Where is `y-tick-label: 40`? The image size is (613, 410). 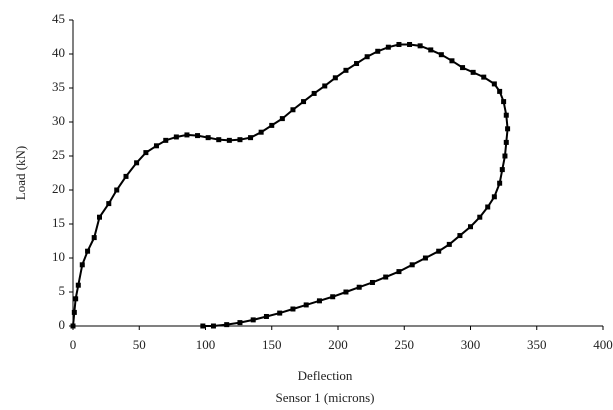 y-tick-label: 40 is located at coordinates (58, 52).